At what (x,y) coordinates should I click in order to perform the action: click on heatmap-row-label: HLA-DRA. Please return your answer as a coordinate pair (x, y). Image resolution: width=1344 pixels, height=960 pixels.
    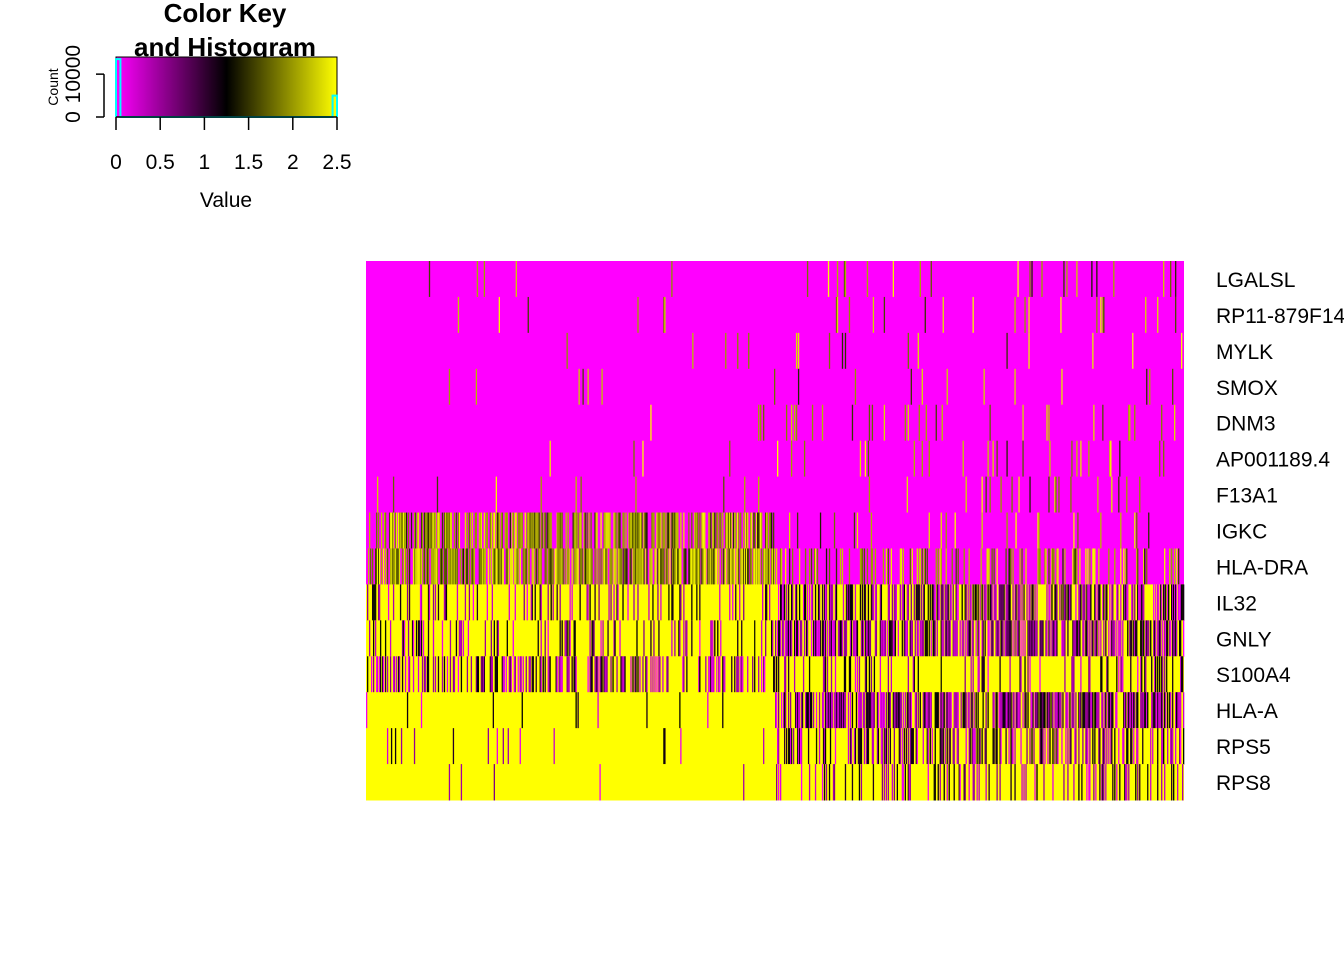
    Looking at the image, I should click on (1262, 567).